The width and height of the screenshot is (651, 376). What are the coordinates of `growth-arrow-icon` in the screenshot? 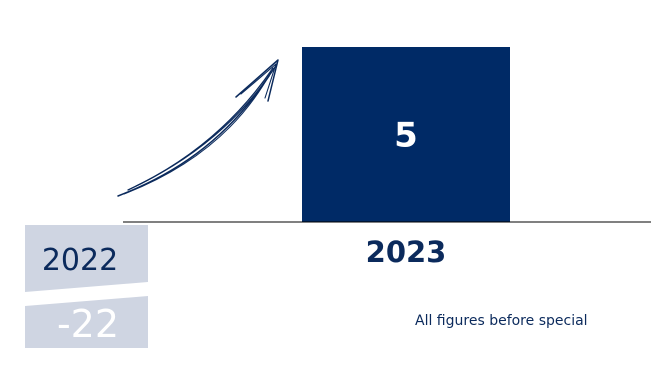 It's located at (198, 128).